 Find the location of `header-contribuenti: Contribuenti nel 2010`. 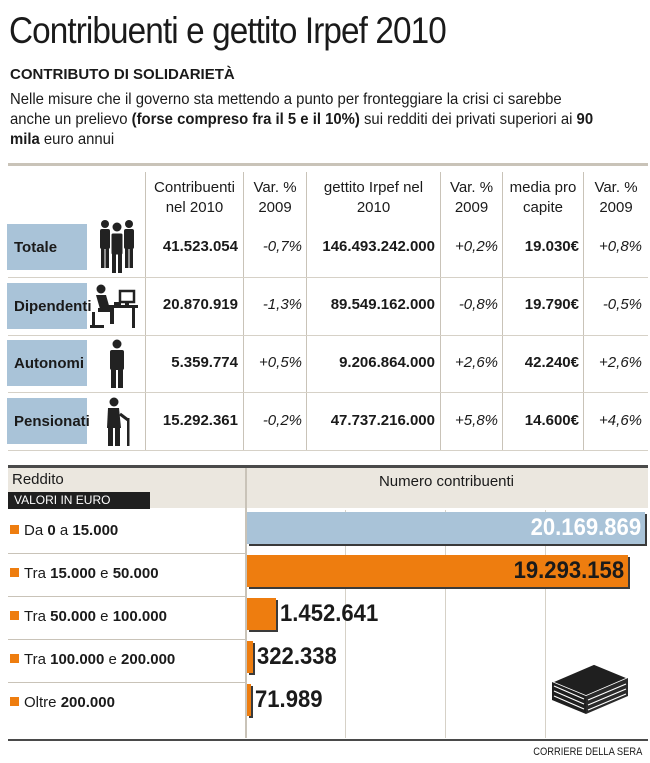

header-contribuenti: Contribuenti nel 2010 is located at coordinates (194, 197).